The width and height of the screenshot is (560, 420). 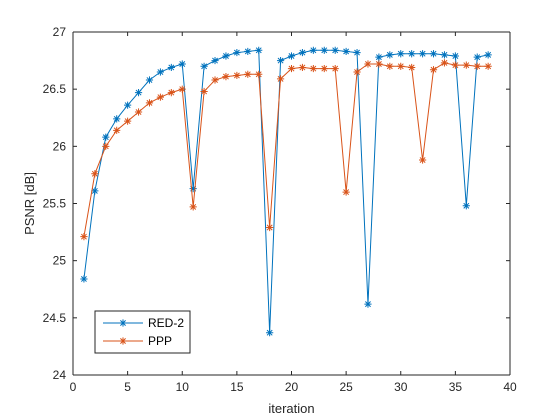 What do you see at coordinates (60, 261) in the screenshot?
I see `y-tick-label: 25` at bounding box center [60, 261].